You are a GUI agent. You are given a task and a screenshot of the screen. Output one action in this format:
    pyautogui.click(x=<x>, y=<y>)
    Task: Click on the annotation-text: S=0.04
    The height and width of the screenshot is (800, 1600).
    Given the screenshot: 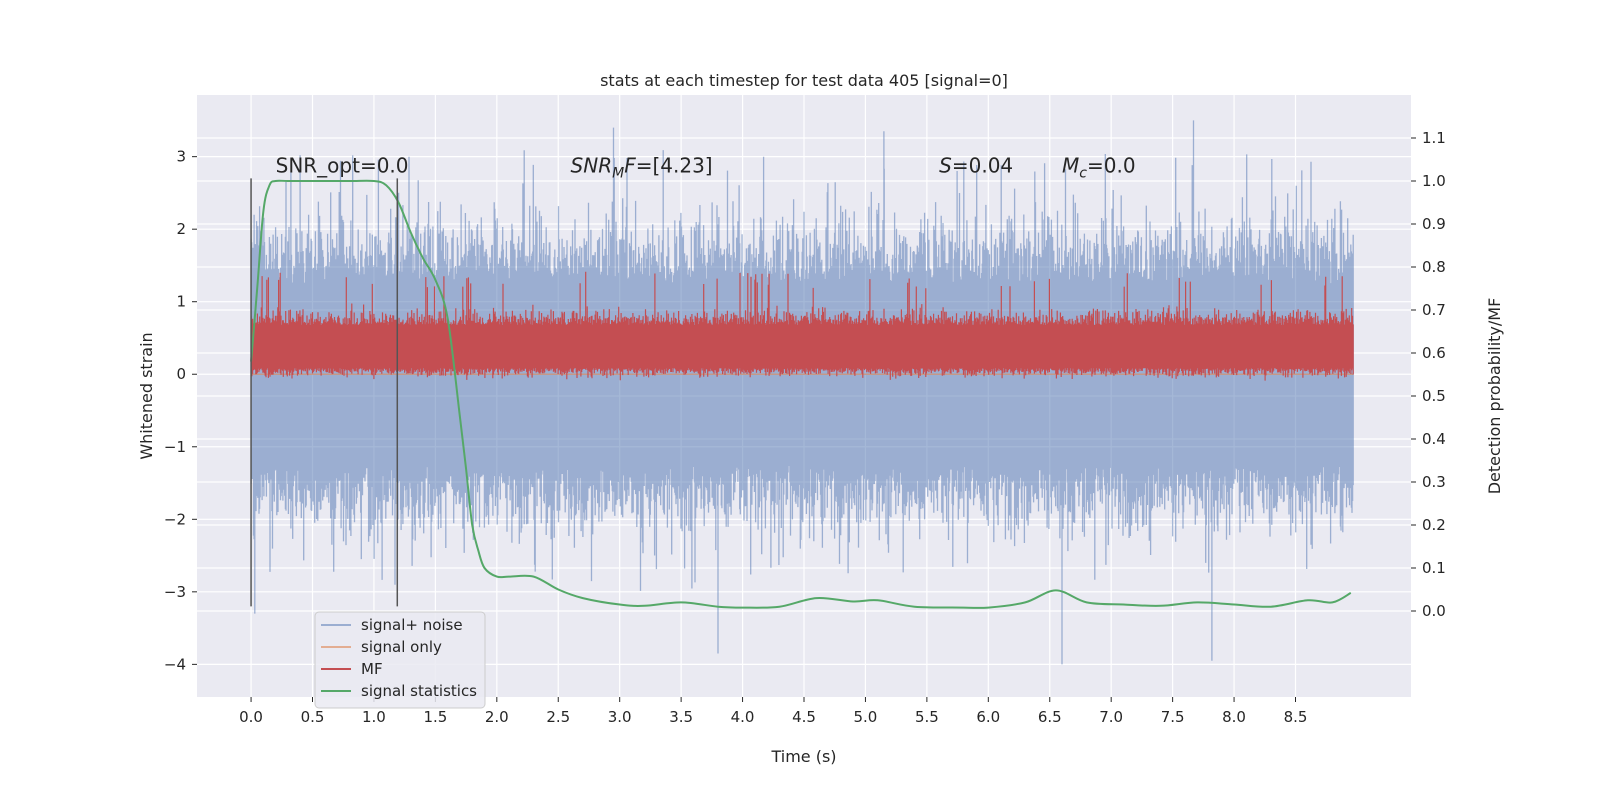 What is the action you would take?
    pyautogui.click(x=976, y=166)
    